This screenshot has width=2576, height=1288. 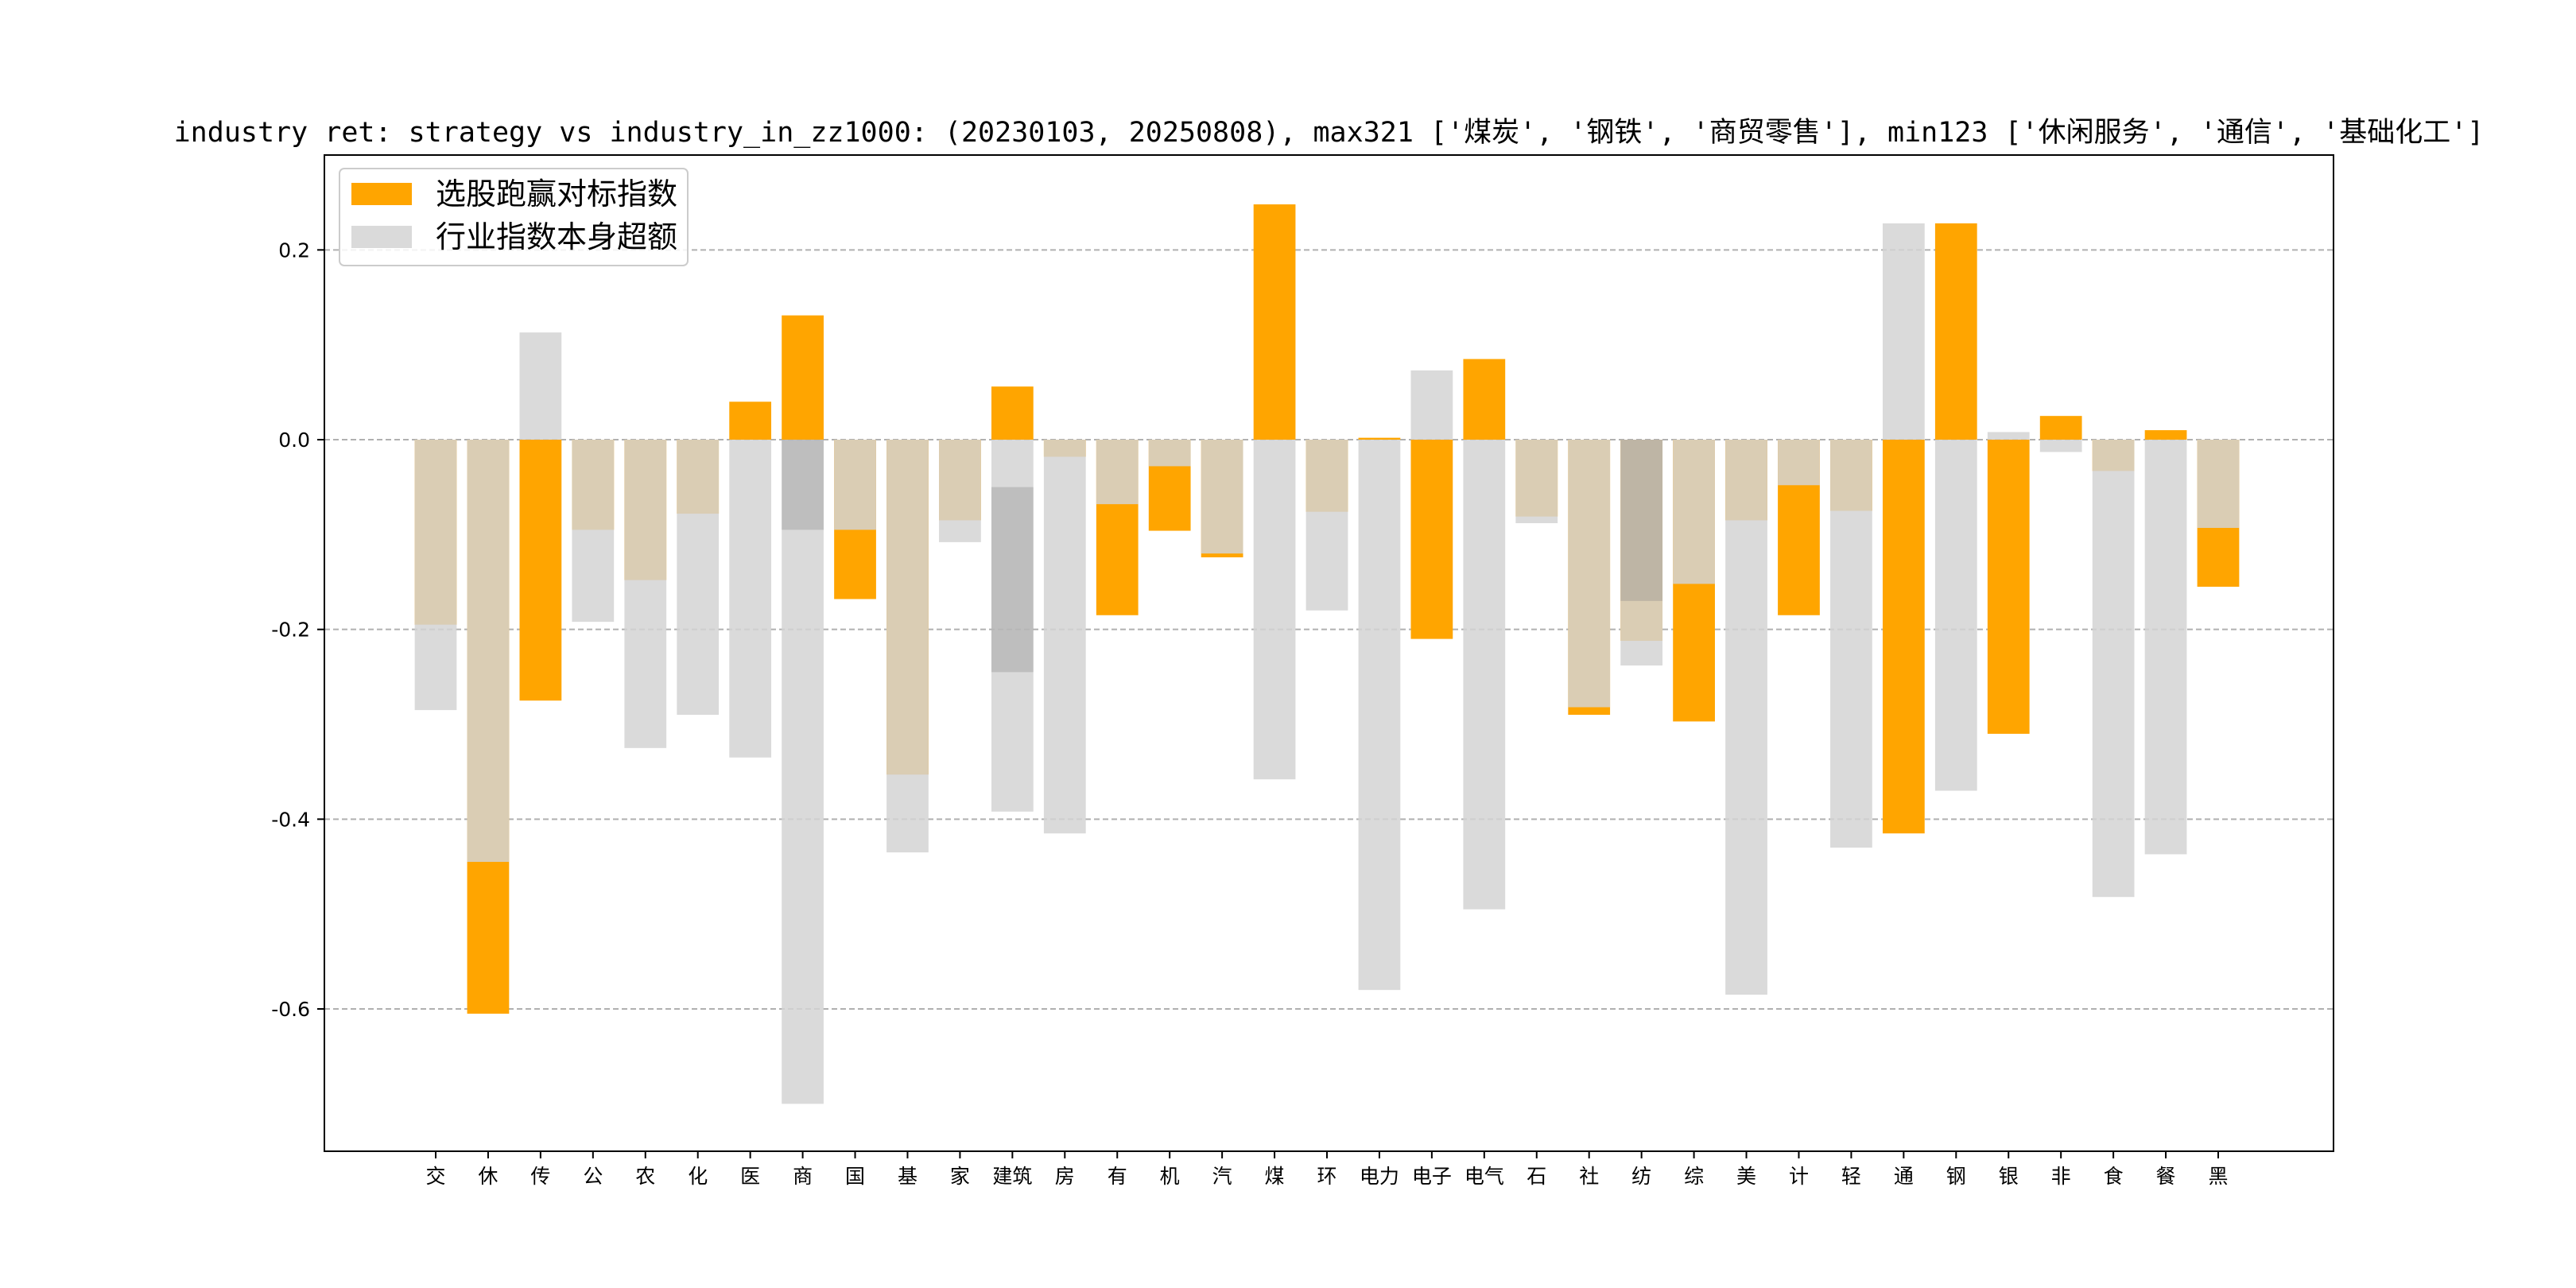 I want to click on x-tick-label: 银, so click(x=2009, y=1176).